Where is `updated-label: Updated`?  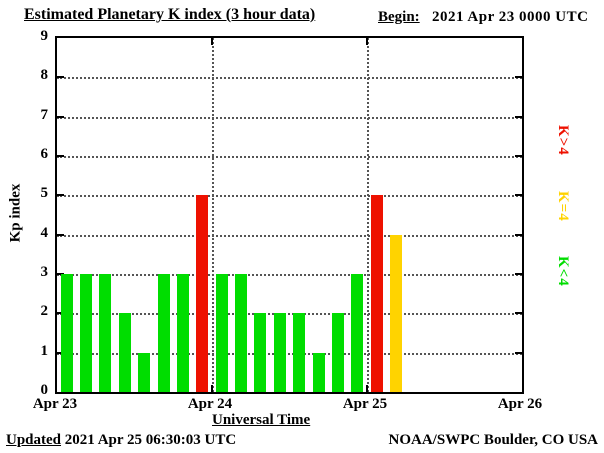
updated-label: Updated is located at coordinates (34, 440).